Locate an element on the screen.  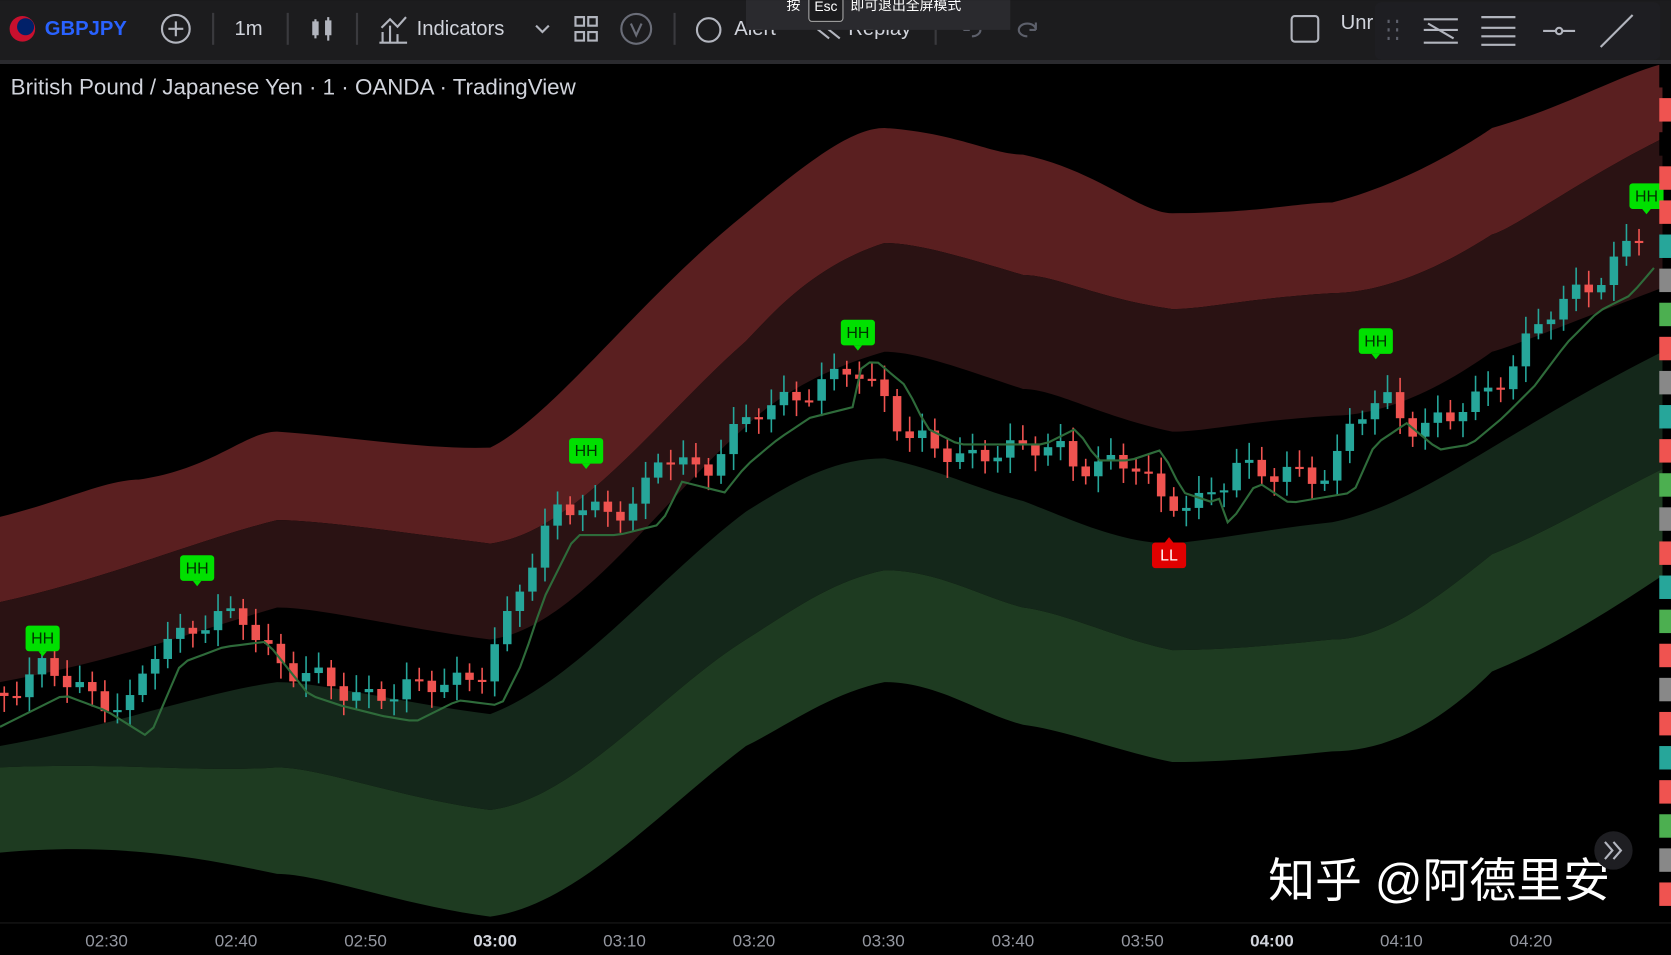
fib-levels-tool is located at coordinates (1498, 31).